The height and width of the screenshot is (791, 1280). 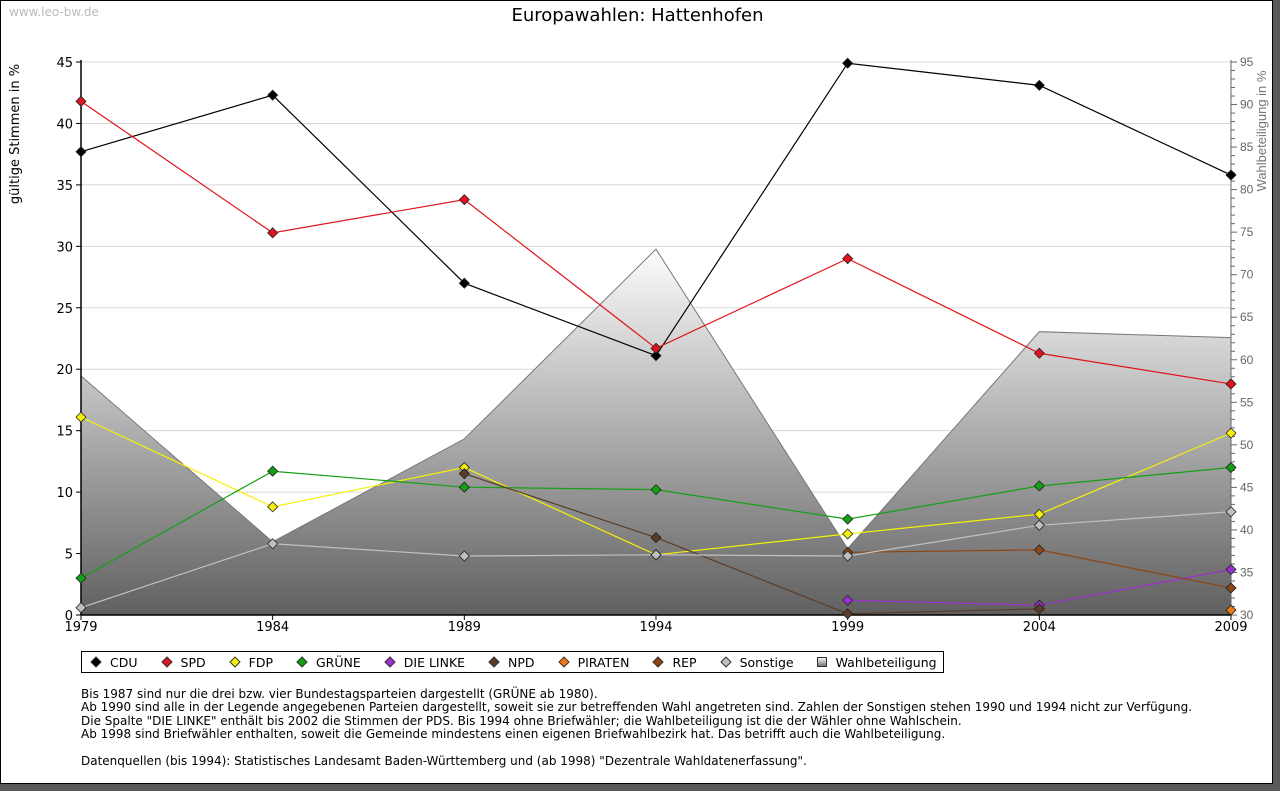 I want to click on series-line-npd, so click(x=752, y=544).